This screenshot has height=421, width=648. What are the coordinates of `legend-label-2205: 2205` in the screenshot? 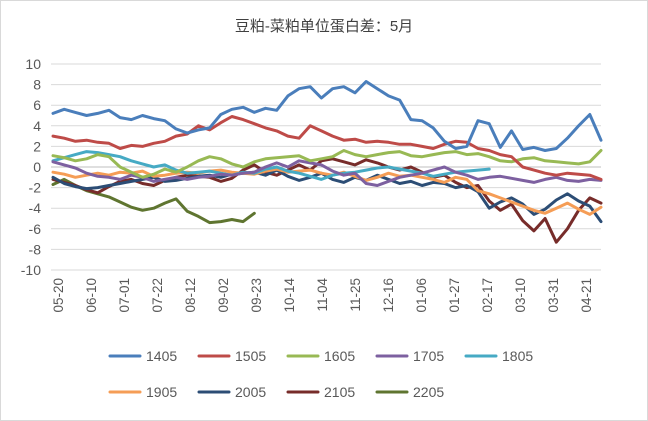 It's located at (428, 392).